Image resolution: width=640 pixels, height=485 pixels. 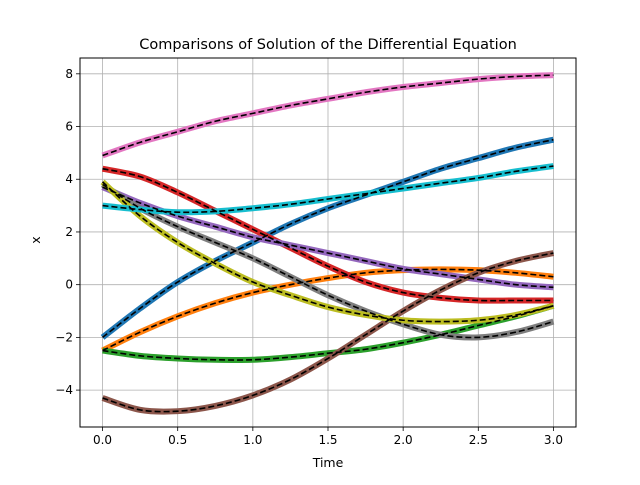 I want to click on y-tick-label: 8, so click(x=69, y=74).